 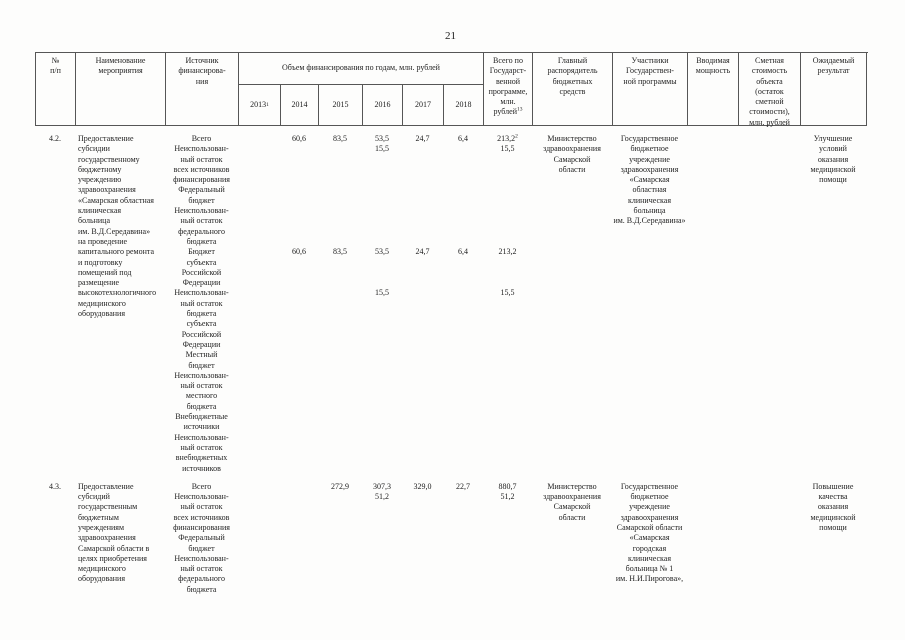 What do you see at coordinates (202, 89) in the screenshot?
I see `col-header-funding-source: Источник финансирова- ния` at bounding box center [202, 89].